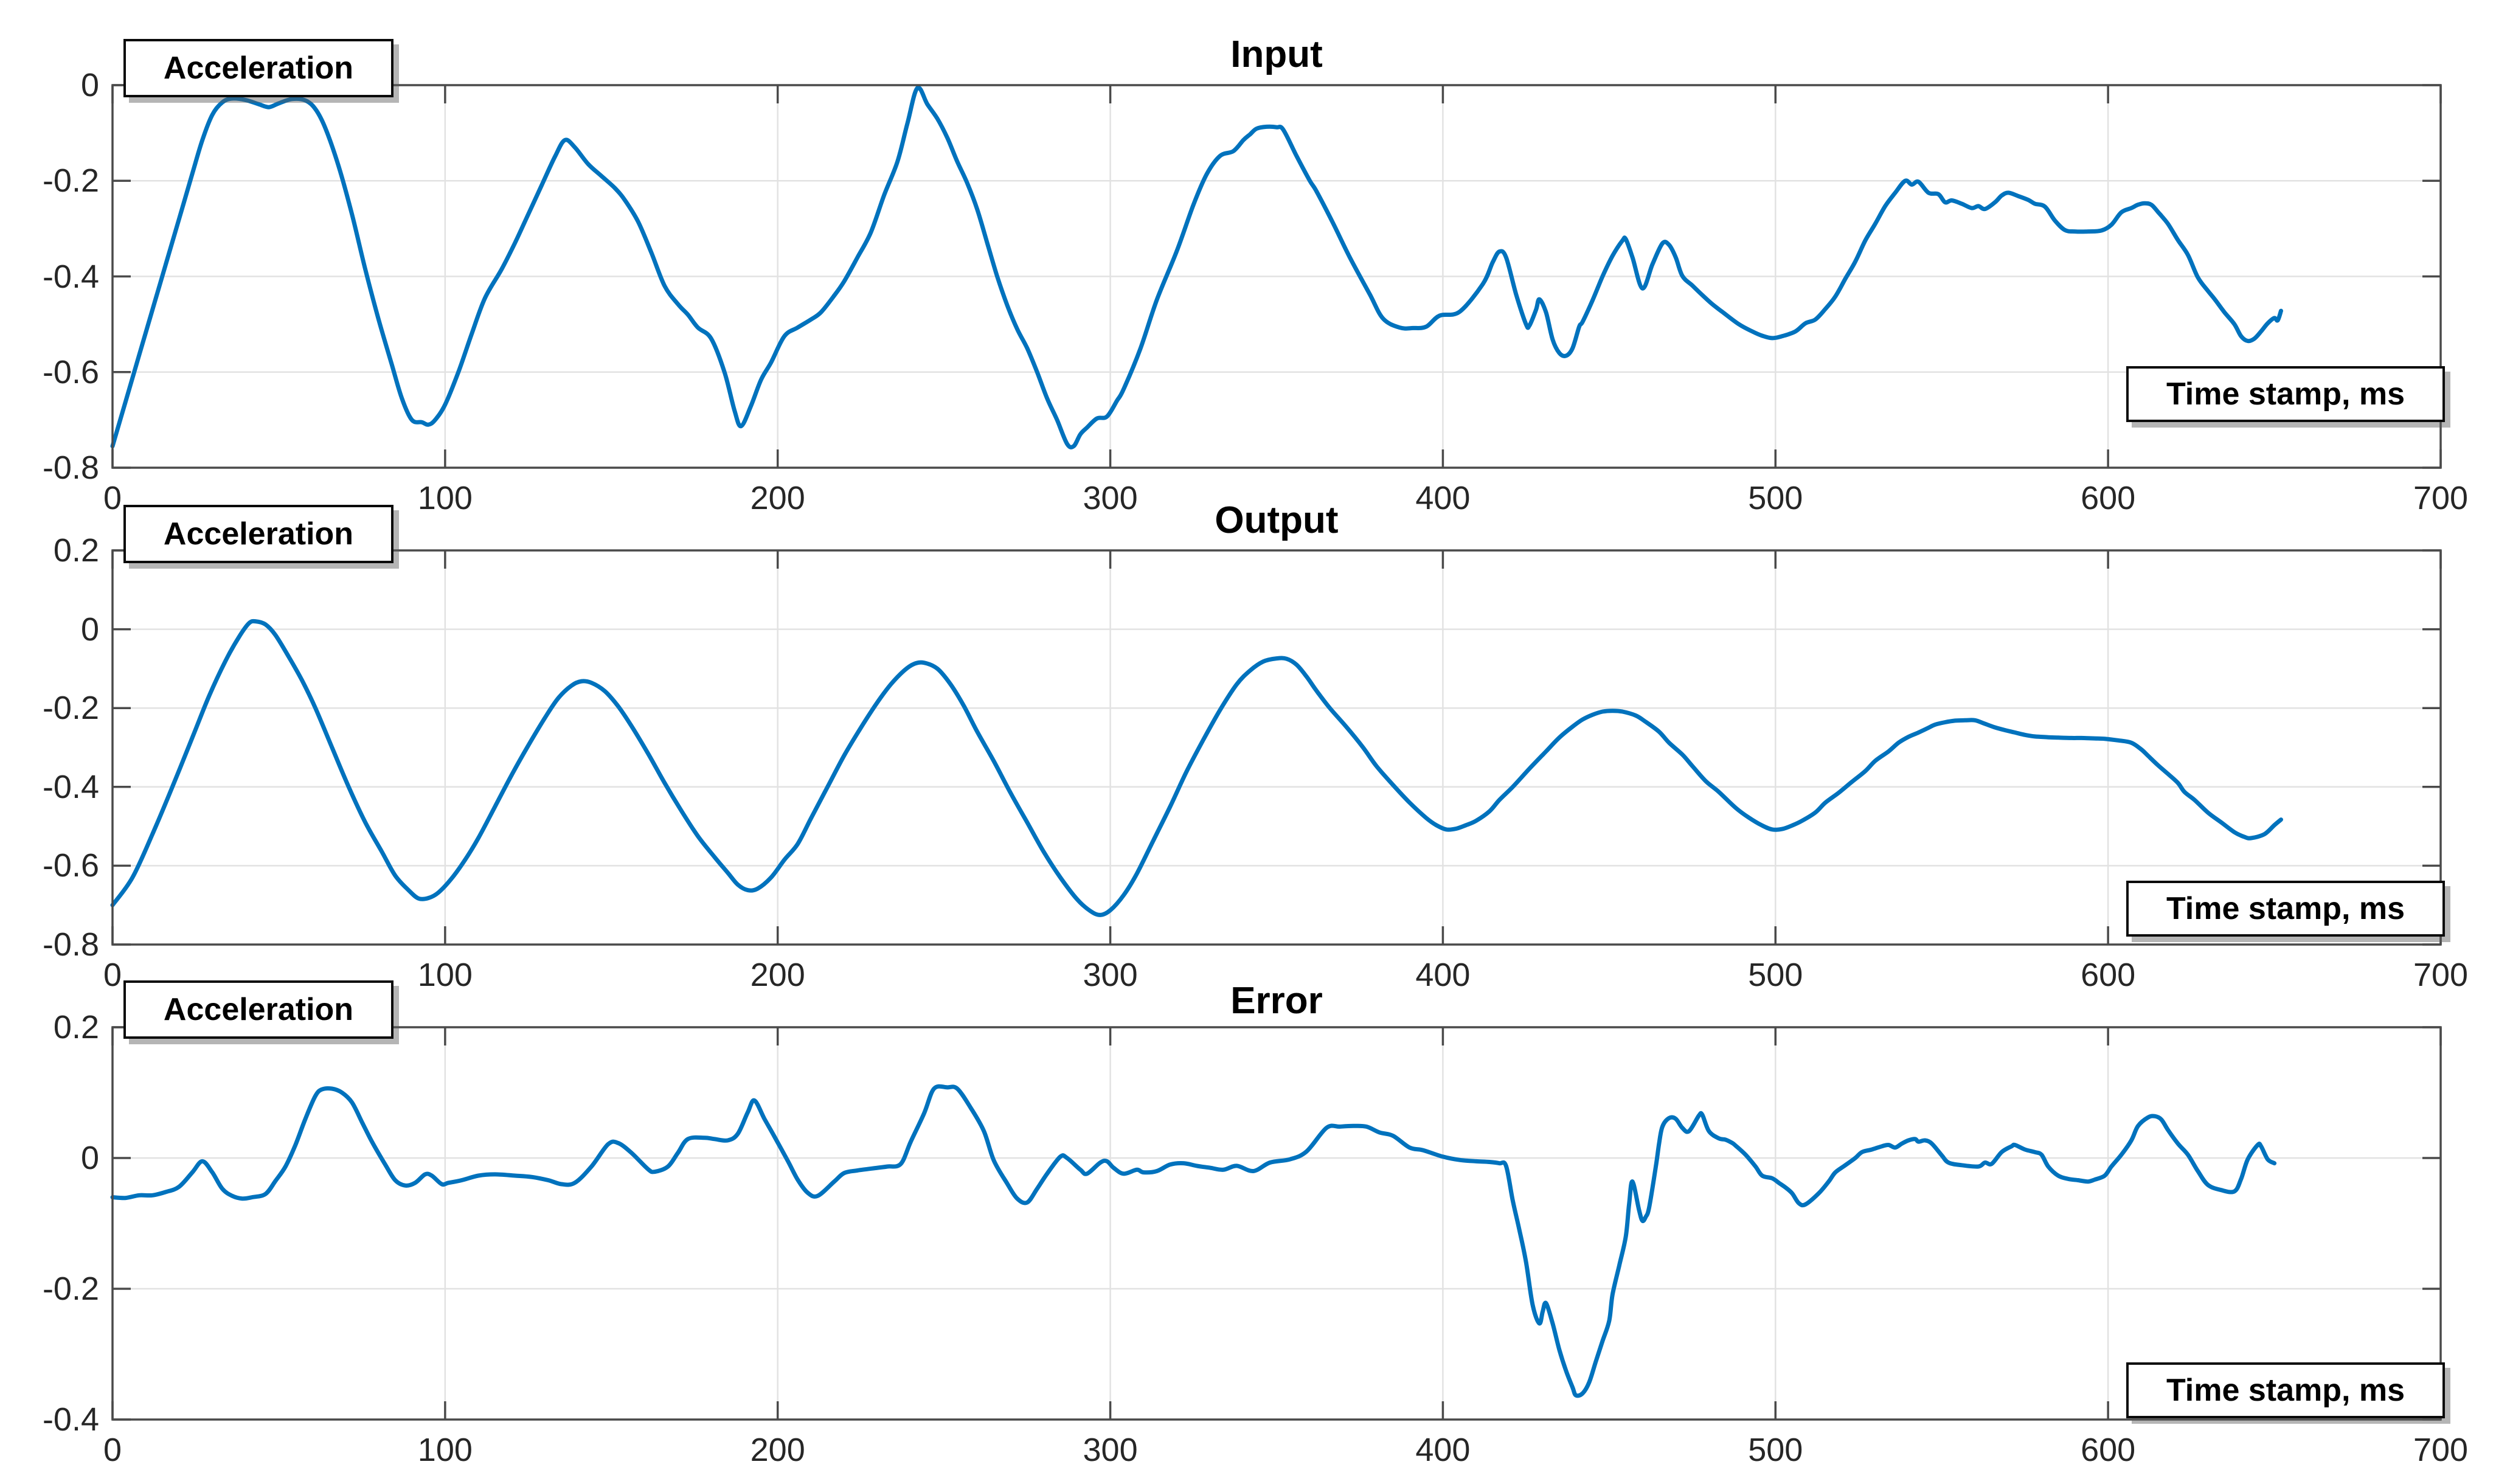 The width and height of the screenshot is (2496, 1484). I want to click on input-xlabel-text: Time stamp, ms, so click(2285, 394).